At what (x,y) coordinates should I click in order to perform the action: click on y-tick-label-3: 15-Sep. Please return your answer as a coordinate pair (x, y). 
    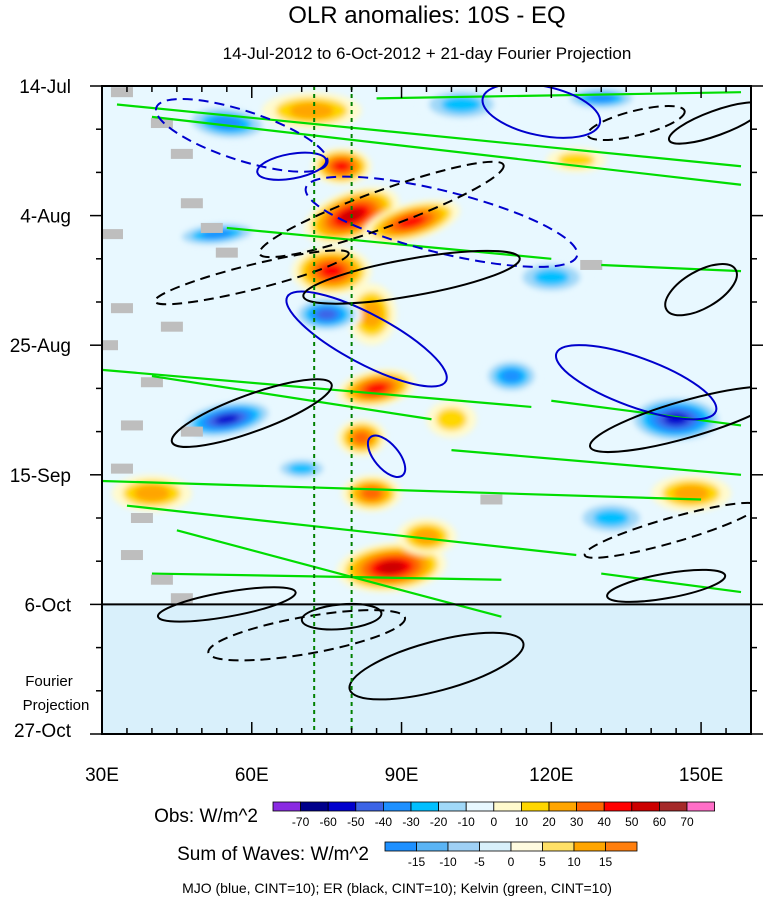
    Looking at the image, I should click on (40, 476).